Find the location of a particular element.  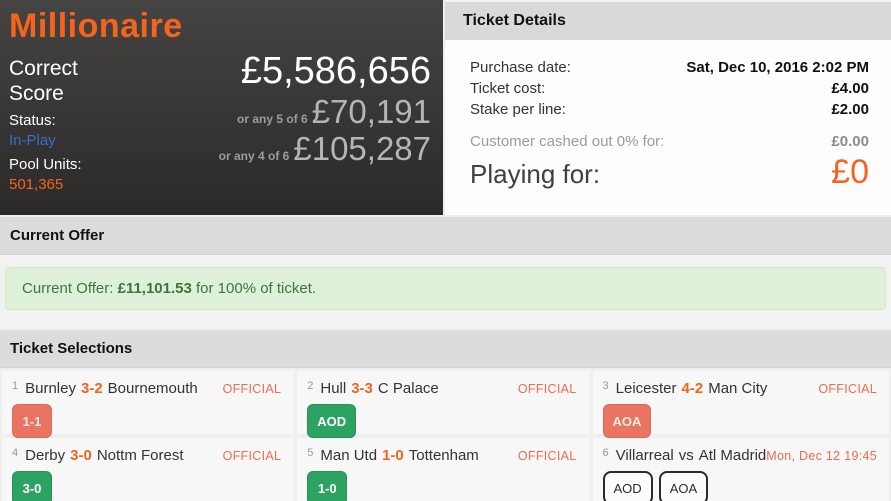

stake-per-line-row: Stake per line: £2.00 is located at coordinates (669, 109).